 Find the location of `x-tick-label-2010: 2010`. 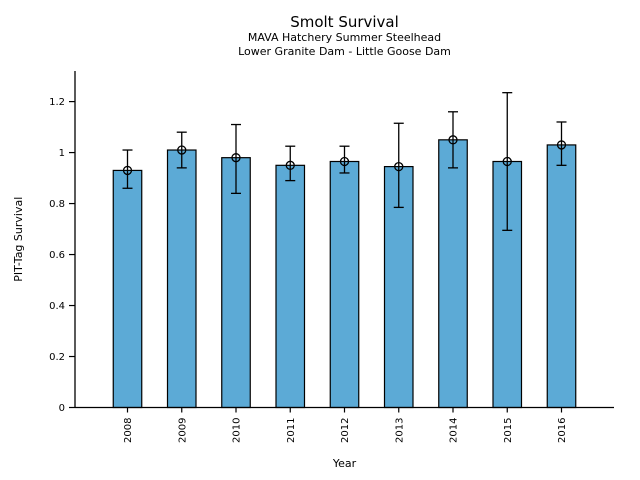

x-tick-label-2010: 2010 is located at coordinates (237, 430).